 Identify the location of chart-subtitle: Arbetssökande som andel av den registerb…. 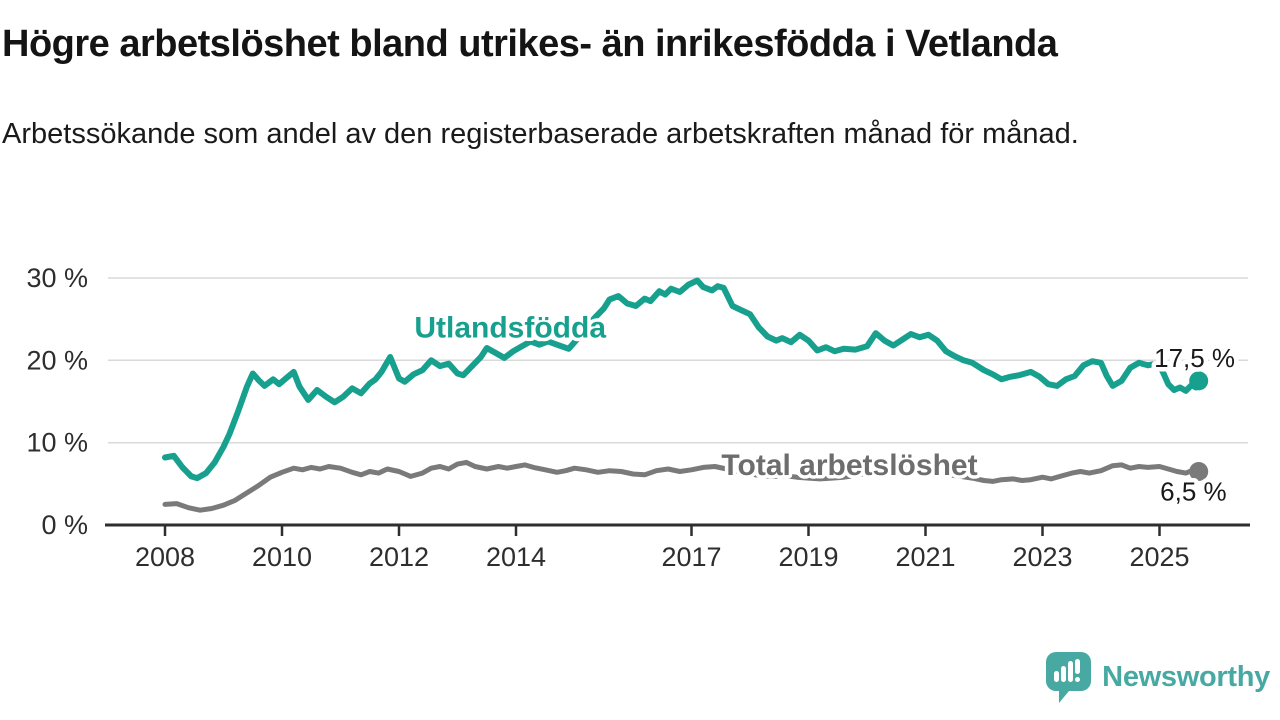
(540, 134).